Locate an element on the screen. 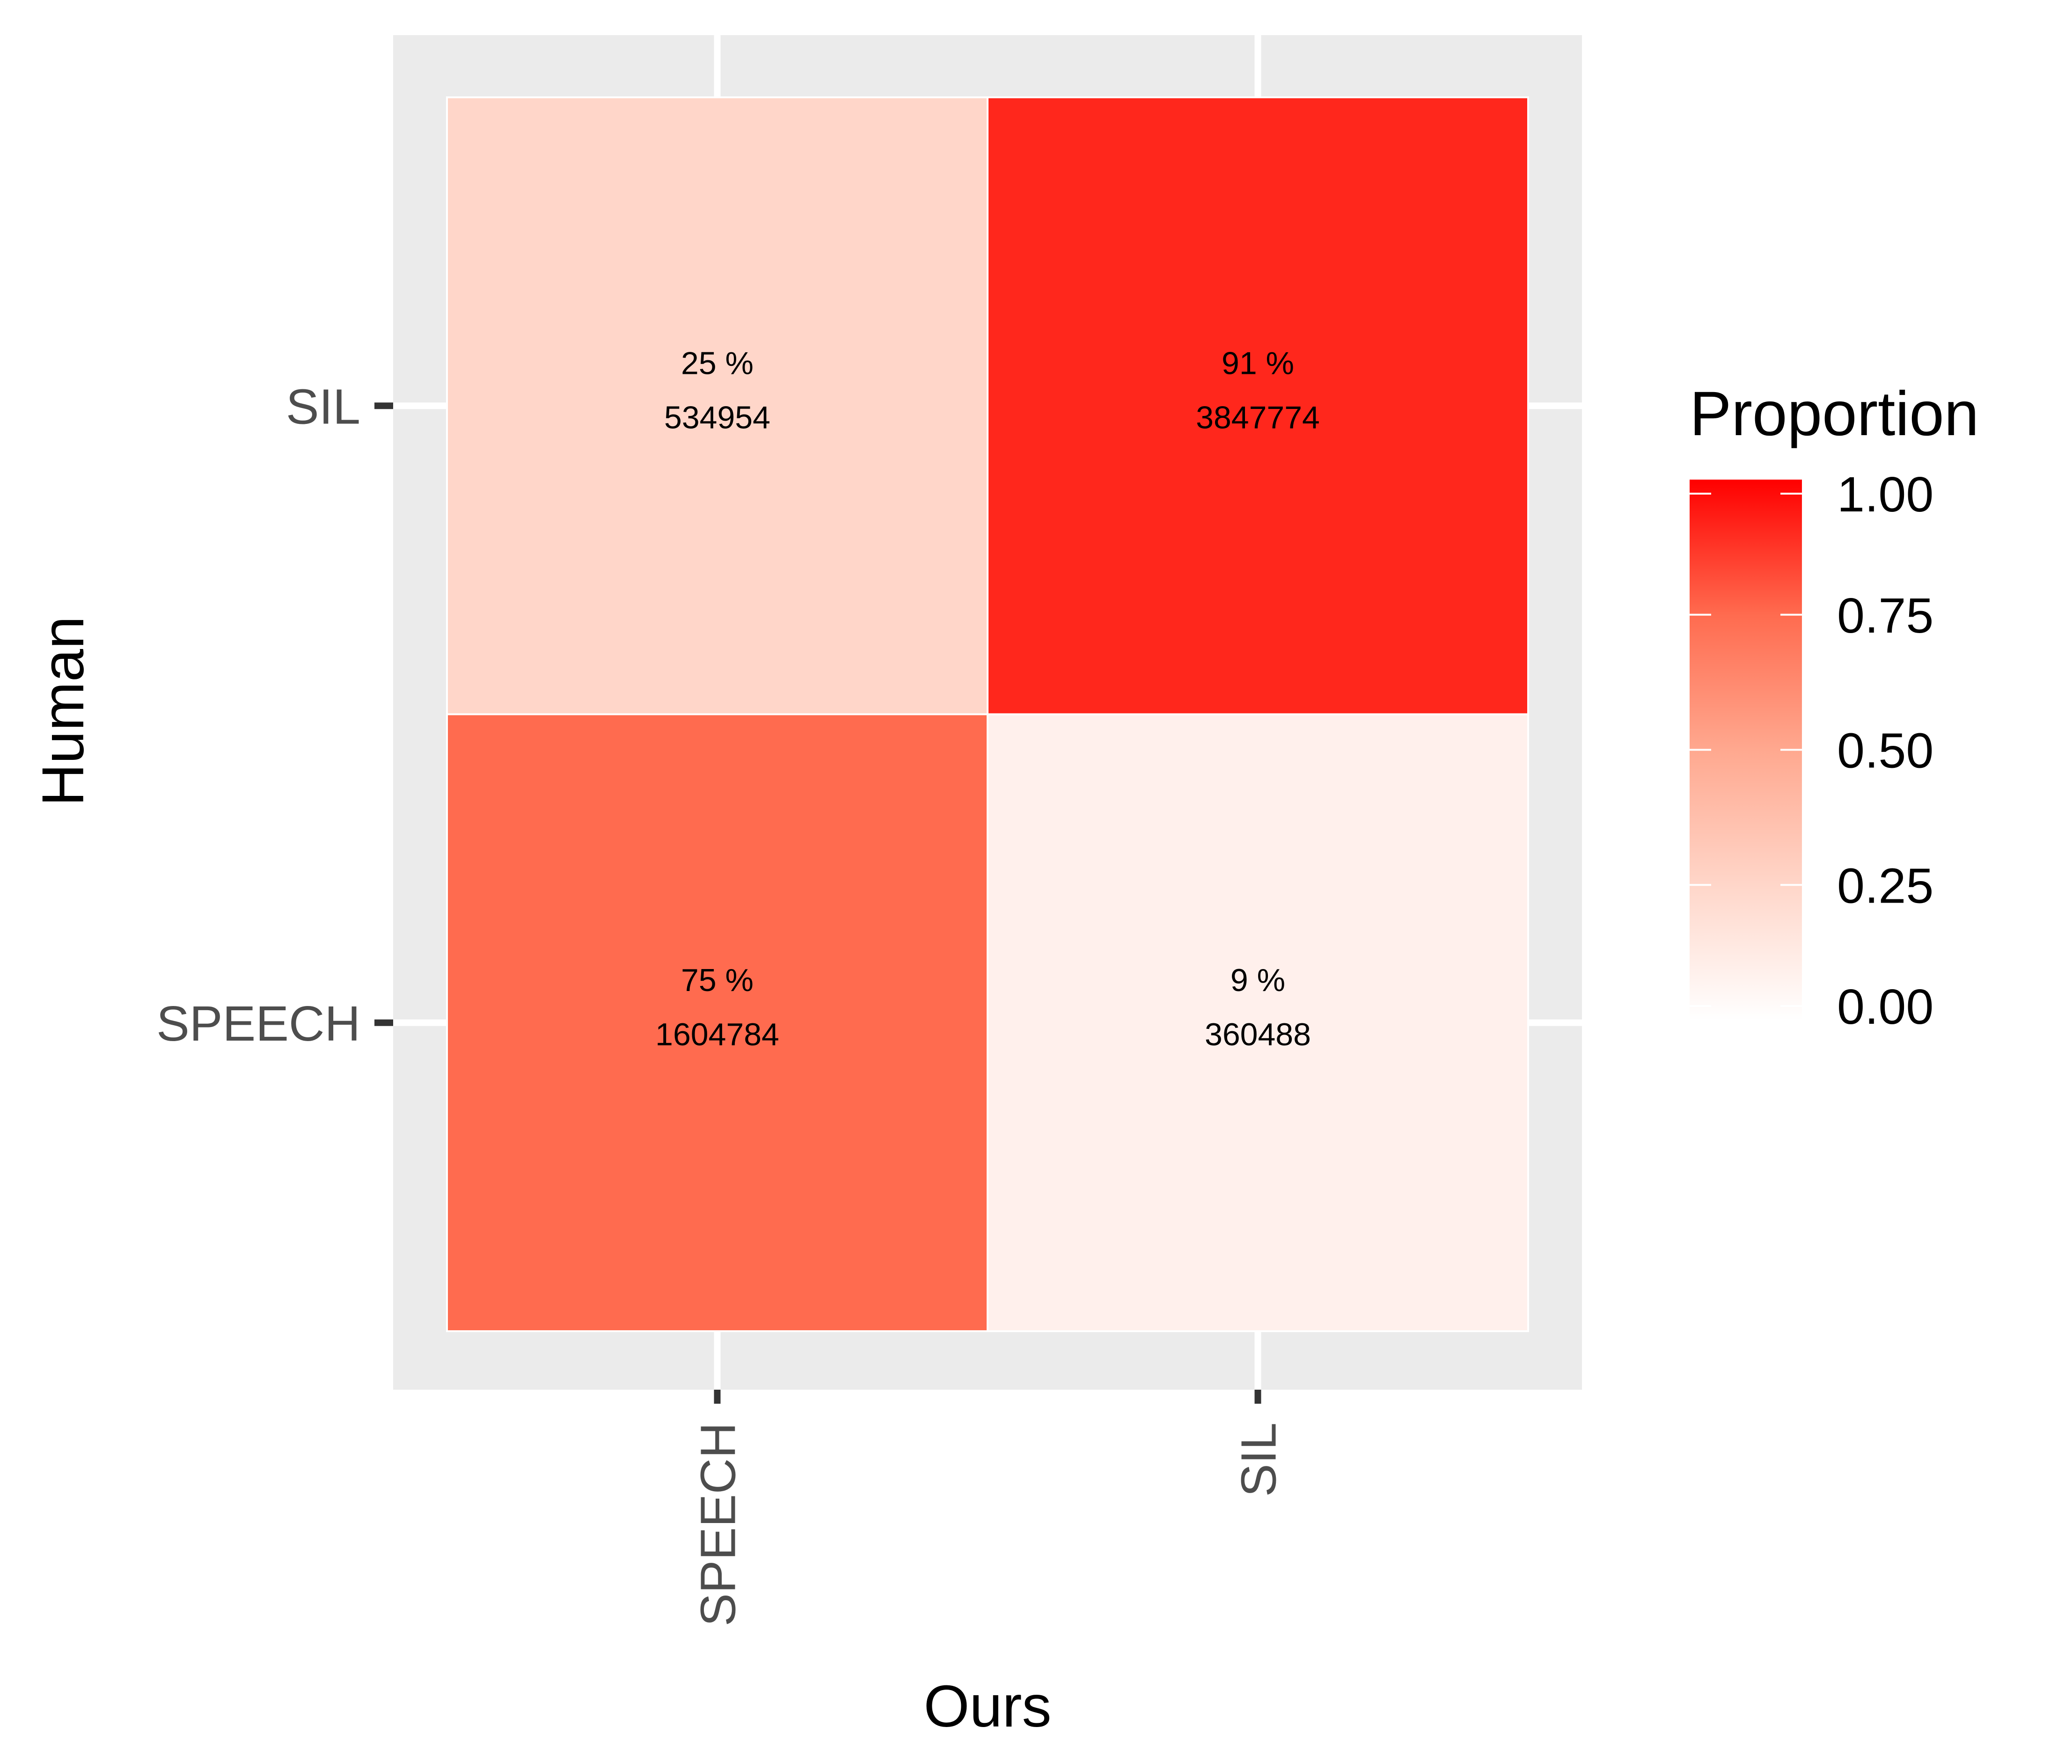 The width and height of the screenshot is (2072, 1764). legend: Proportion 1.00 0.75 0.50 0.25 0.00 is located at coordinates (1835, 707).